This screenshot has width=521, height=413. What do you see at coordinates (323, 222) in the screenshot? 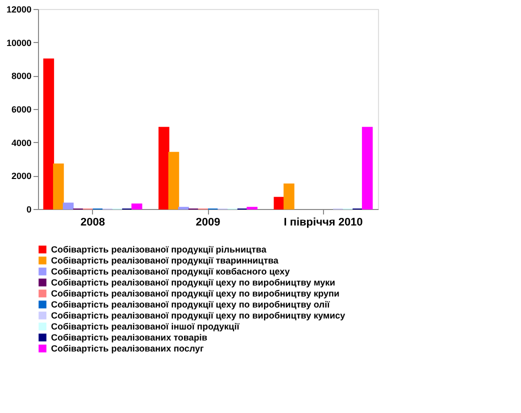
I see `x-tick-label: І півріччя 2010` at bounding box center [323, 222].